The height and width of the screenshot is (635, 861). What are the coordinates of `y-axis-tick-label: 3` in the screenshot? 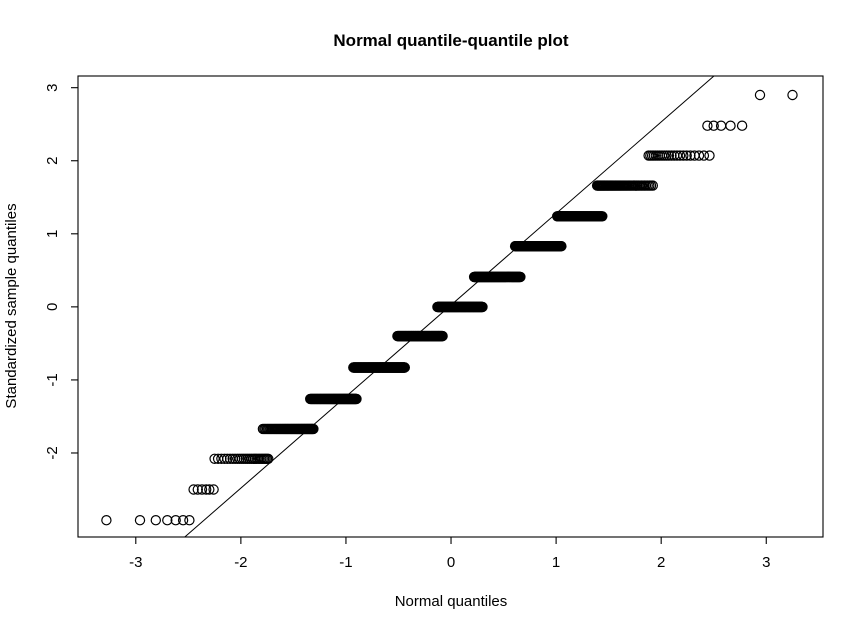 It's located at (52, 88).